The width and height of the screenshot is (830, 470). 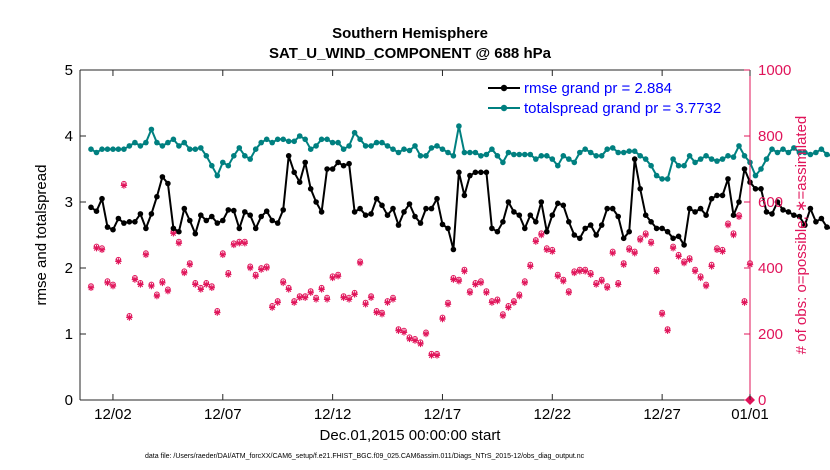 I want to click on y-right-tick-label: 800, so click(x=770, y=136).